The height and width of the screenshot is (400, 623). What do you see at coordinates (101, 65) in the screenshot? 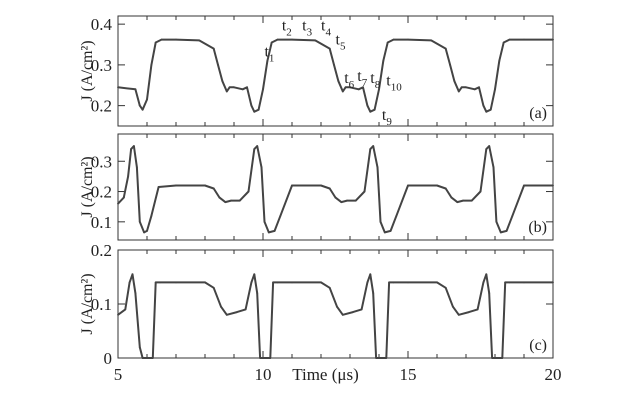
I see `y-tick-label: 0.3` at bounding box center [101, 65].